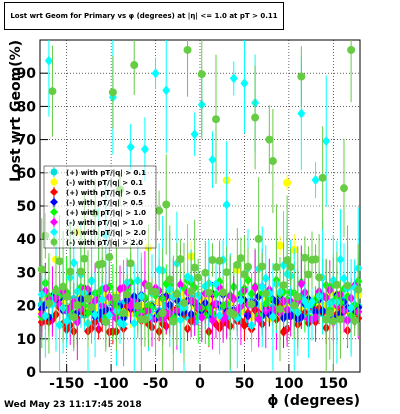  What do you see at coordinates (288, 384) in the screenshot?
I see `x-tick-label: 100` at bounding box center [288, 384].